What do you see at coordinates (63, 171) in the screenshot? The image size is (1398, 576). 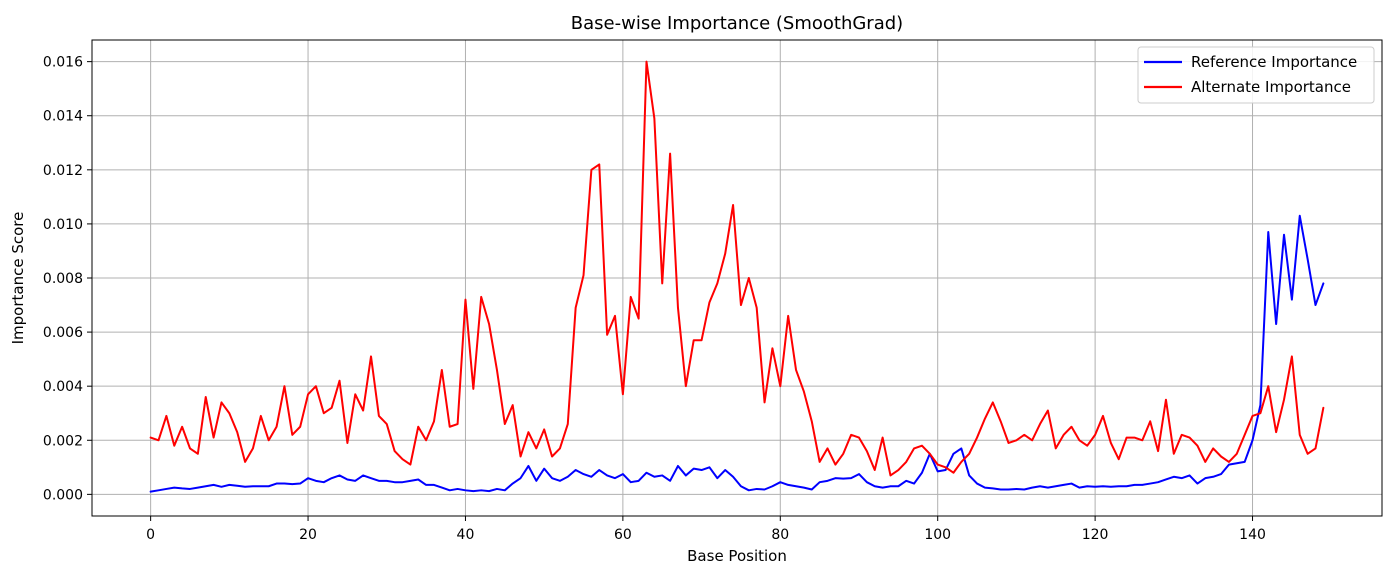 I see `y-tick-label: 0.012` at bounding box center [63, 171].